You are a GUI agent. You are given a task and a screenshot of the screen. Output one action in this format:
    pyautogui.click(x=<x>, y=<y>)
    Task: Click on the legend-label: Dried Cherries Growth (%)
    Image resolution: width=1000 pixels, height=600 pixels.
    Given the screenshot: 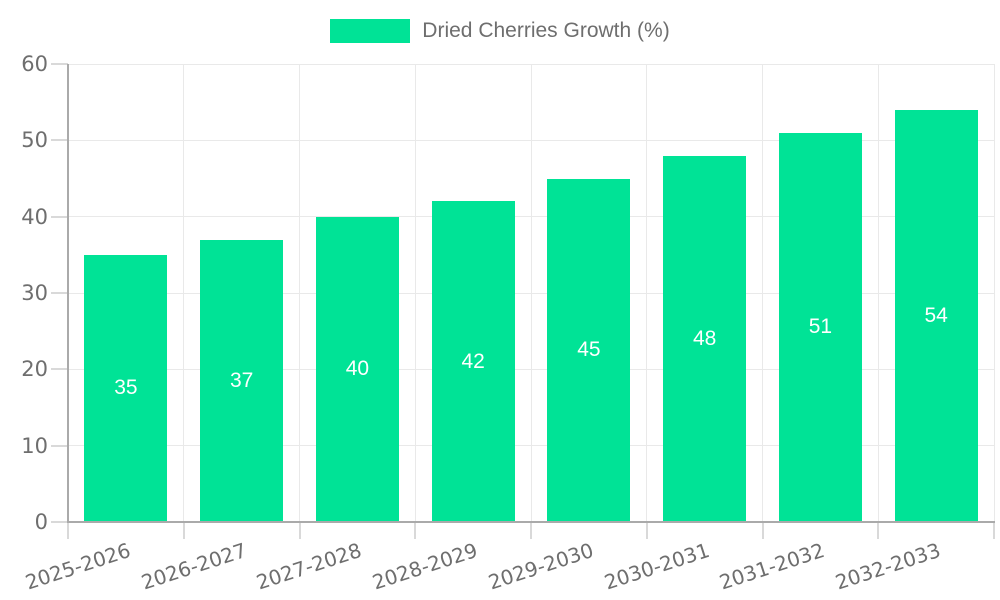 What is the action you would take?
    pyautogui.click(x=546, y=30)
    